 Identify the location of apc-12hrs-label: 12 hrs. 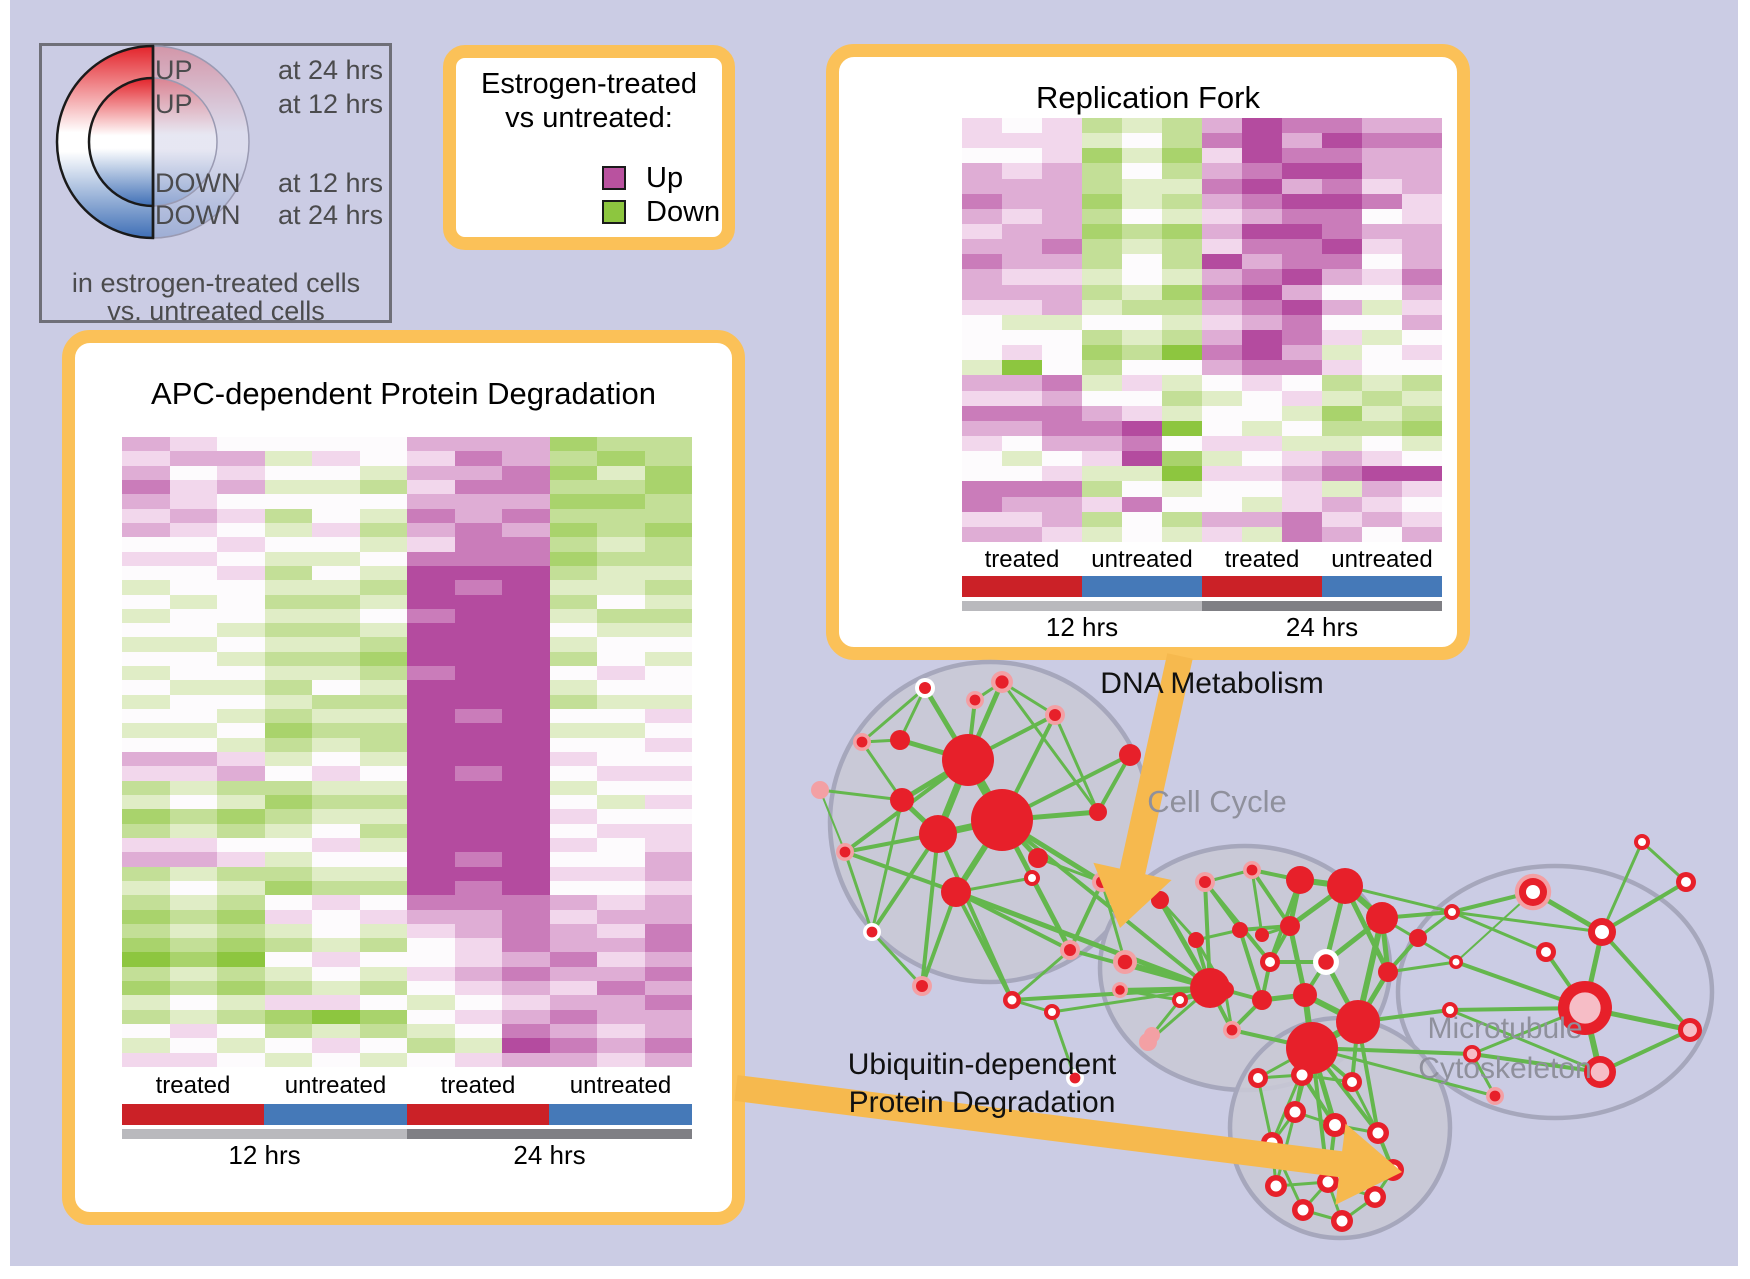
(264, 1155).